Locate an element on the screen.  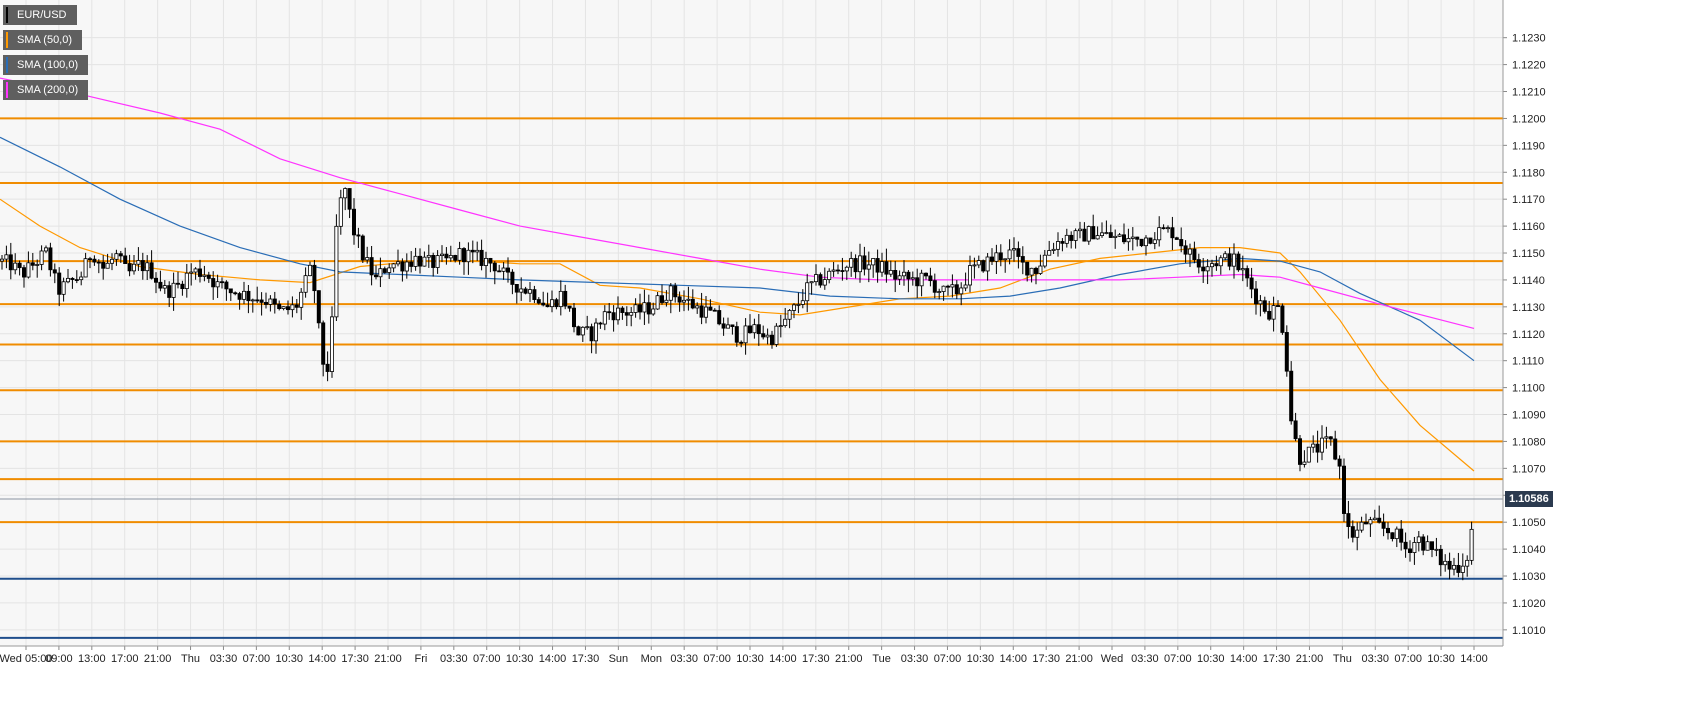
y-tick-label: 1.1170 is located at coordinates (1528, 200).